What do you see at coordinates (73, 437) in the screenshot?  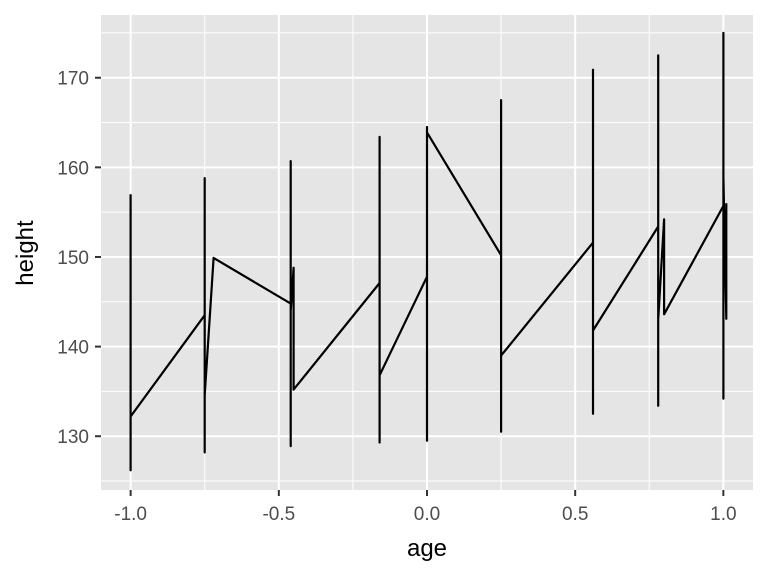 I see `y-tick-label: 130` at bounding box center [73, 437].